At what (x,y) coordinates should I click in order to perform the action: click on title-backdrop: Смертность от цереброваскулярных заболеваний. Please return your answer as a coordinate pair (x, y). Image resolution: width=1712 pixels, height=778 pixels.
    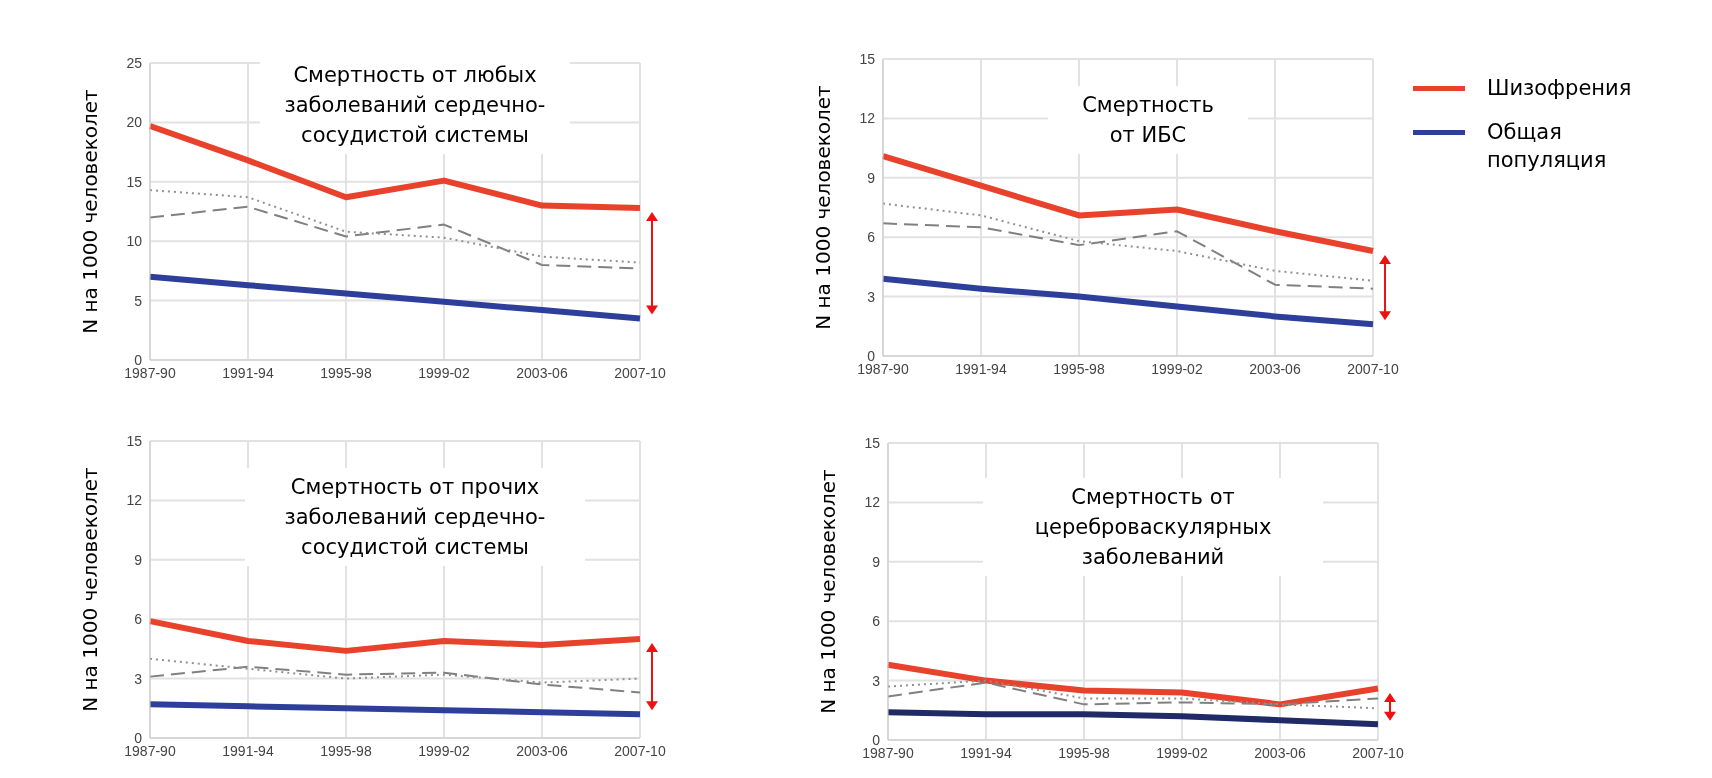
    Looking at the image, I should click on (1153, 527).